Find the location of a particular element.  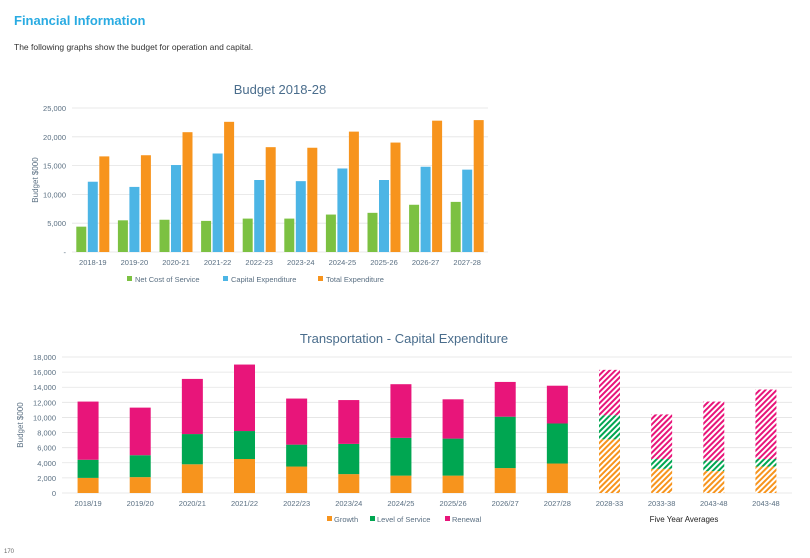

x-tick-label: 2018-19 is located at coordinates (93, 262).